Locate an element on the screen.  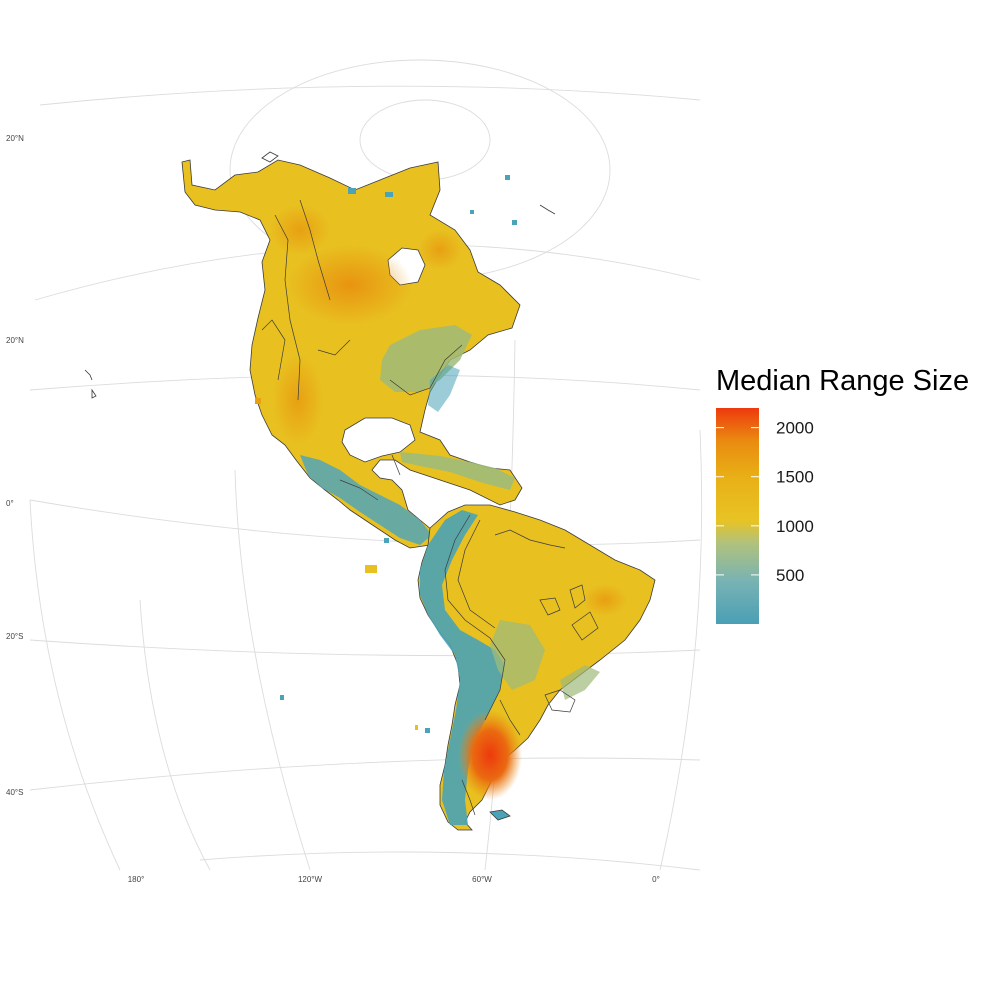
legend-tick-label: 1000 is located at coordinates (795, 526).